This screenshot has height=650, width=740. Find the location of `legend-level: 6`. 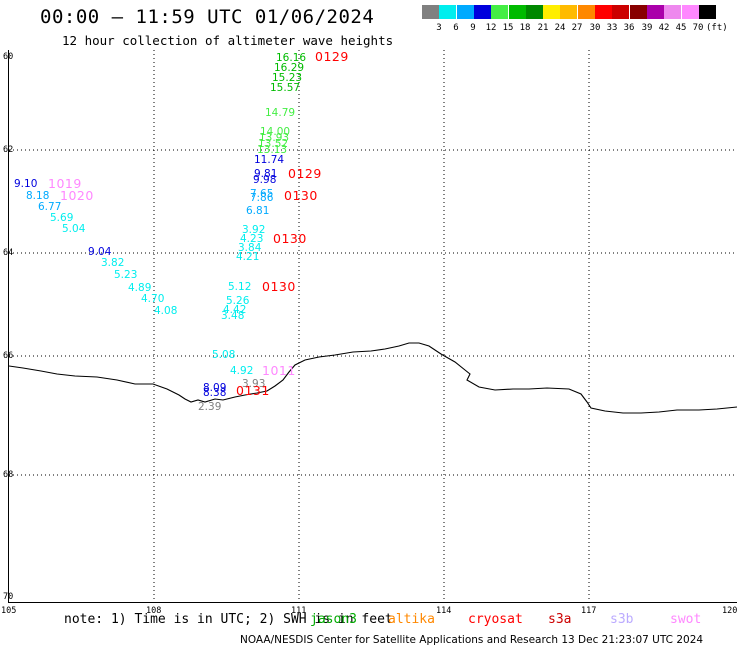

legend-level: 6 is located at coordinates (456, 28).